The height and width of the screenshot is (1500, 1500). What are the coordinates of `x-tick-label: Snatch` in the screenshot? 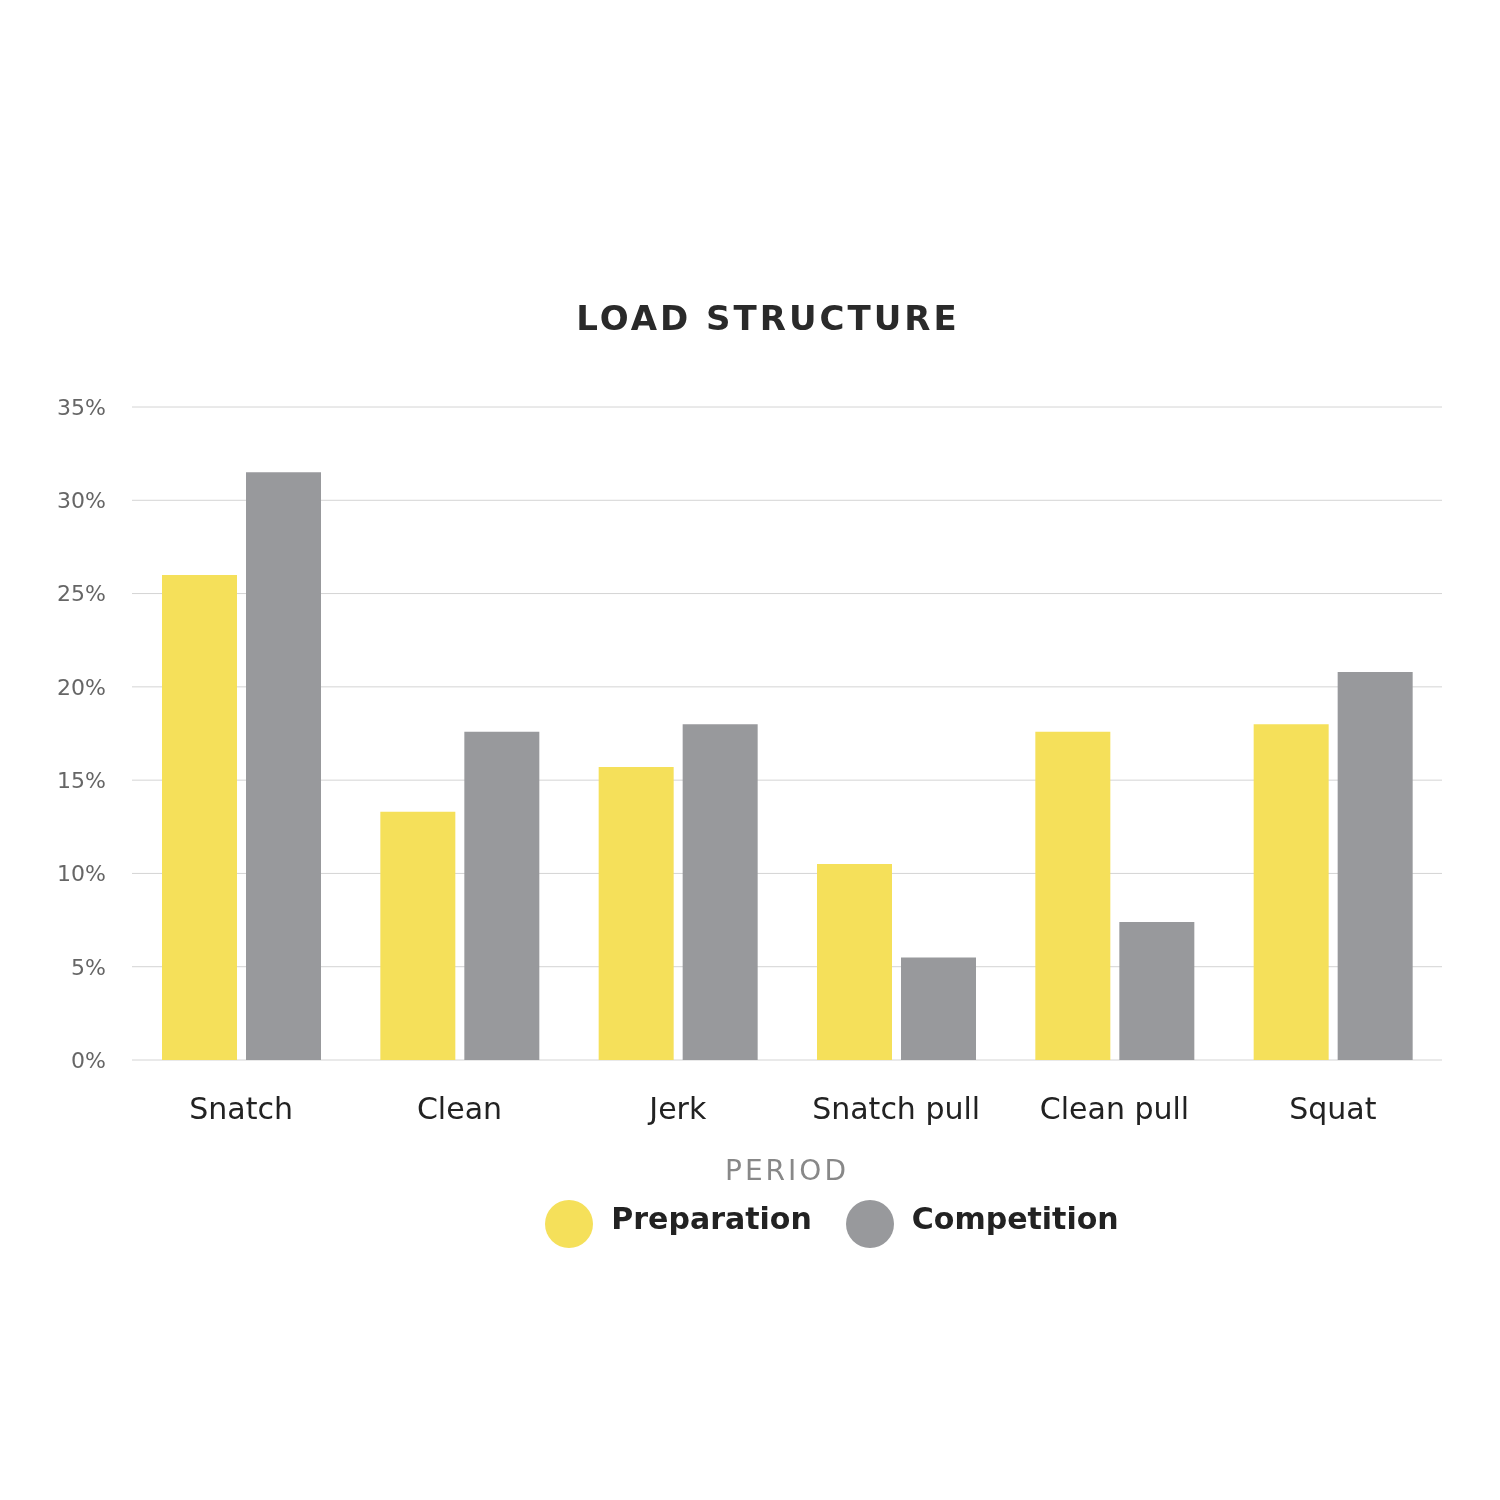 It's located at (241, 1109).